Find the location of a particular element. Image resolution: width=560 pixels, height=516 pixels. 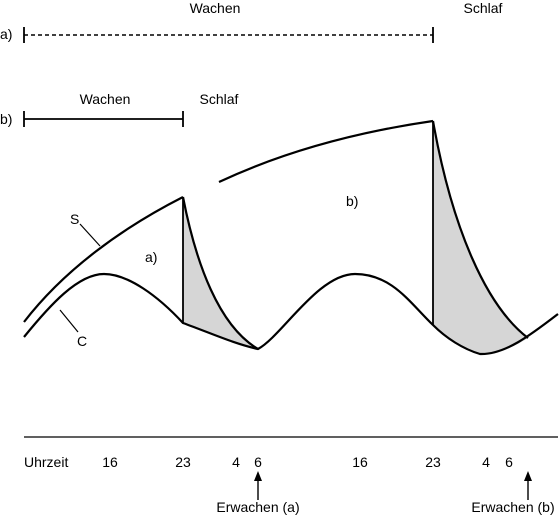

wake-arrow-b-head is located at coordinates (528, 476).